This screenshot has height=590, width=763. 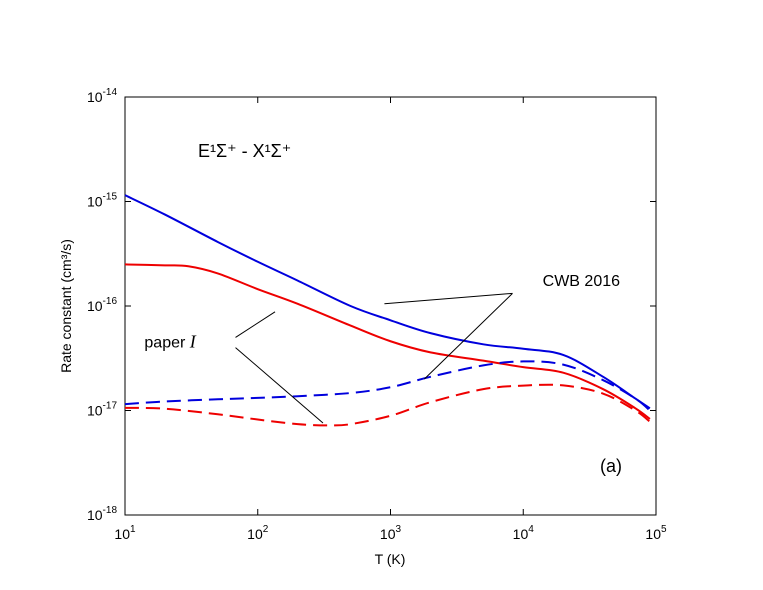 What do you see at coordinates (611, 466) in the screenshot?
I see `panel-label: (a)` at bounding box center [611, 466].